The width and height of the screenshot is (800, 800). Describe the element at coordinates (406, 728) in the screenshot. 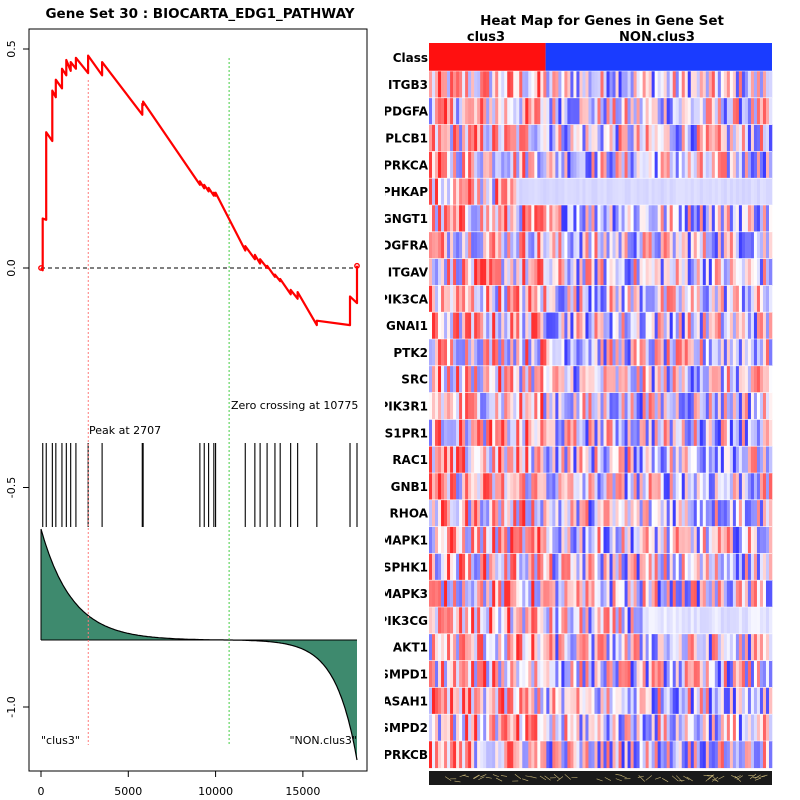

I see `gene-label: SMPD2` at that location.